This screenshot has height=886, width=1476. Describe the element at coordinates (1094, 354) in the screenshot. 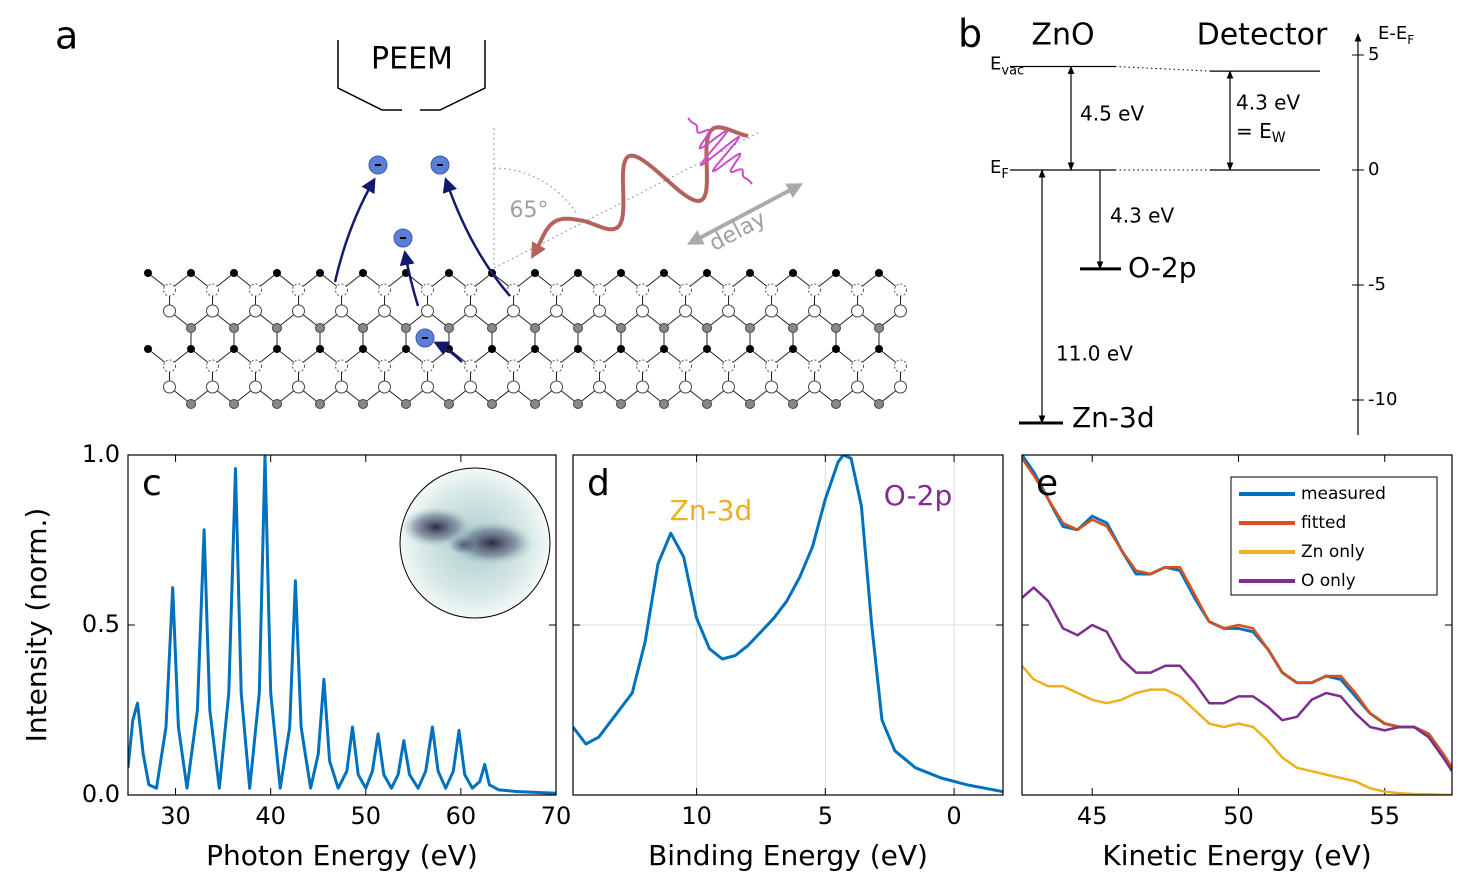

I see `gap-label: 11.0 eV` at that location.